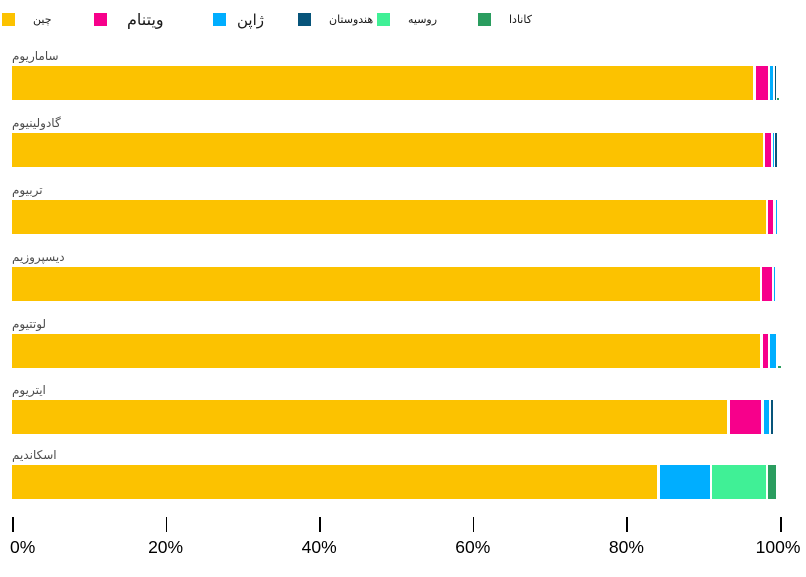  What do you see at coordinates (484, 19) in the screenshot?
I see `legend-swatch-canada` at bounding box center [484, 19].